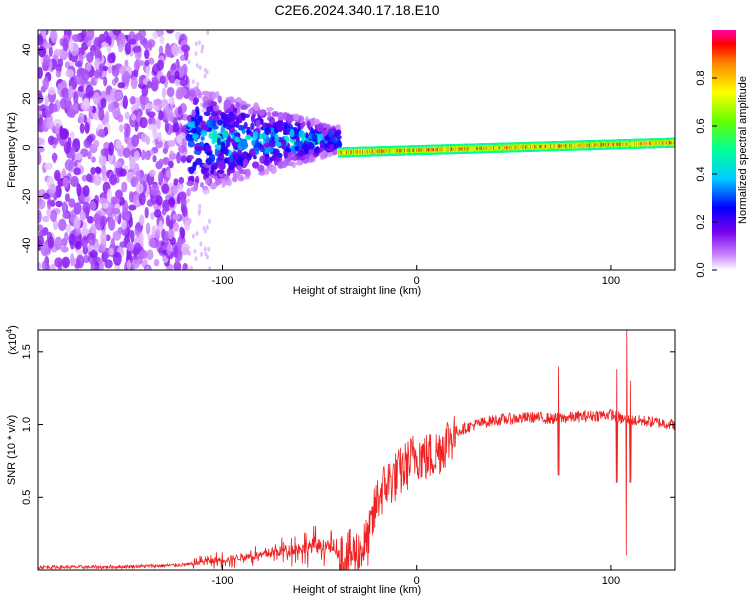 This screenshot has width=750, height=600. Describe the element at coordinates (12, 450) in the screenshot. I see `snr-y-label: SNR (10 * v/v)` at that location.